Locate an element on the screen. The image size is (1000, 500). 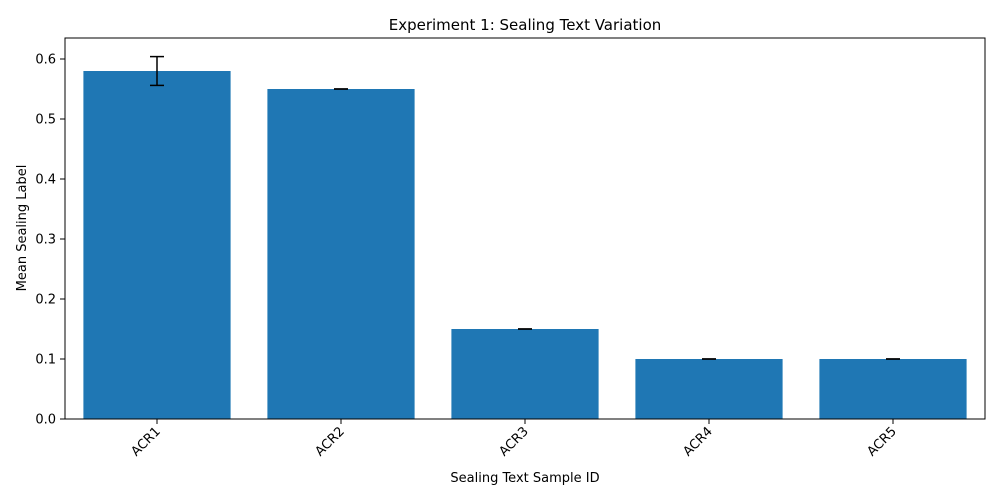
x-tick-label-acr4: ACR4 is located at coordinates (697, 441).